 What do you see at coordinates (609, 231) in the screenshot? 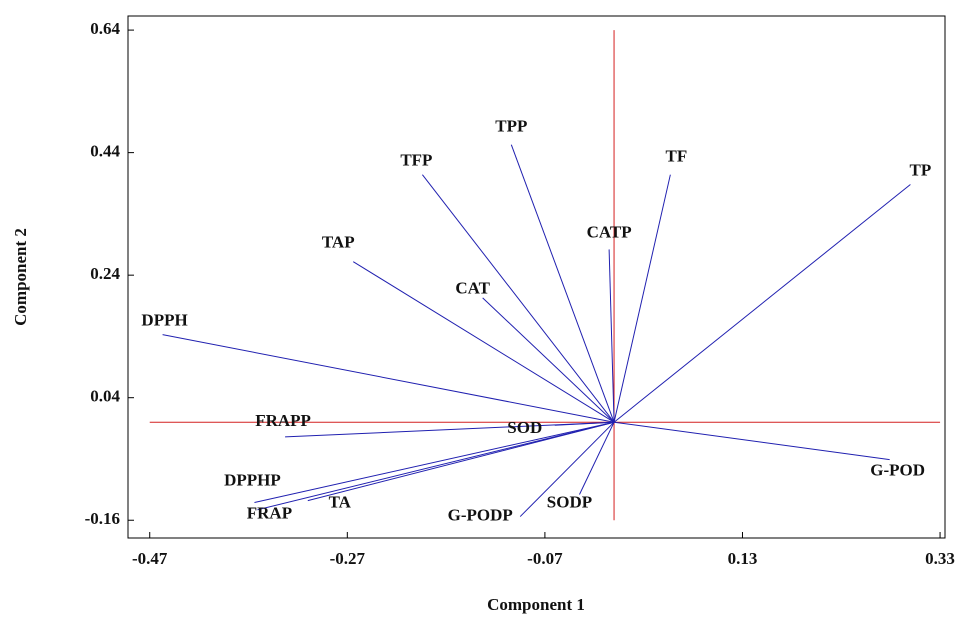
I see `point-label: CATP` at bounding box center [609, 231].